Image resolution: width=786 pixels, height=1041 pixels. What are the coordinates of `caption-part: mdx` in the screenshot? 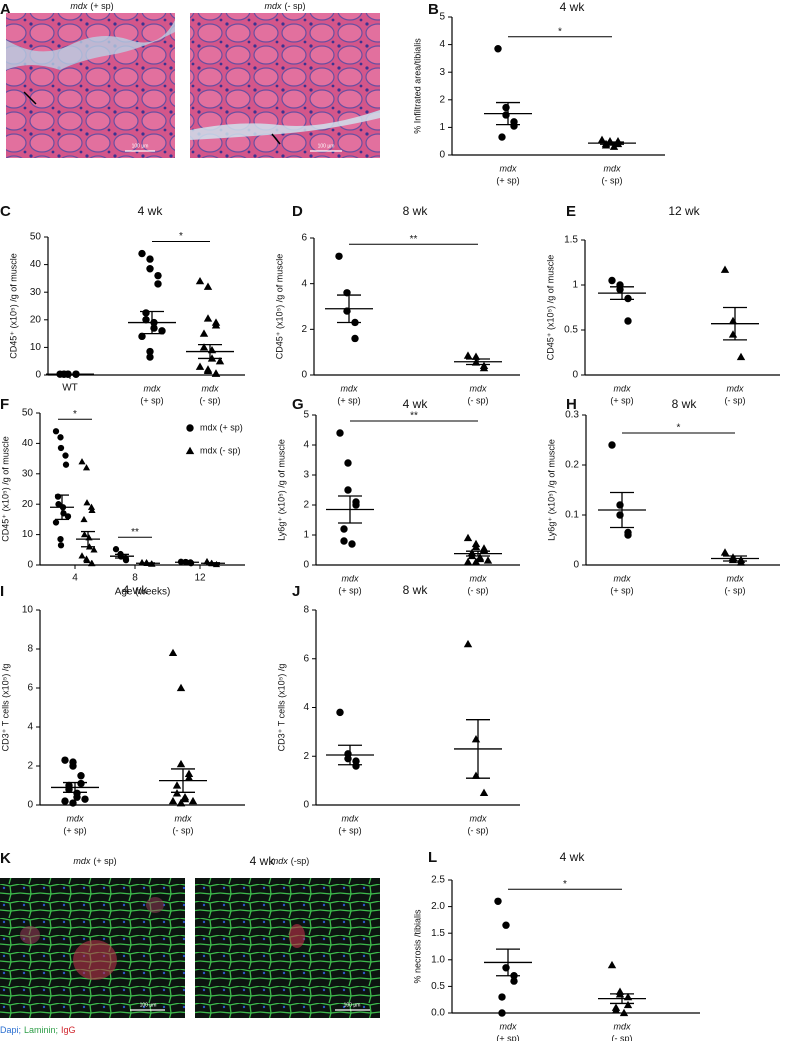 It's located at (280, 861).